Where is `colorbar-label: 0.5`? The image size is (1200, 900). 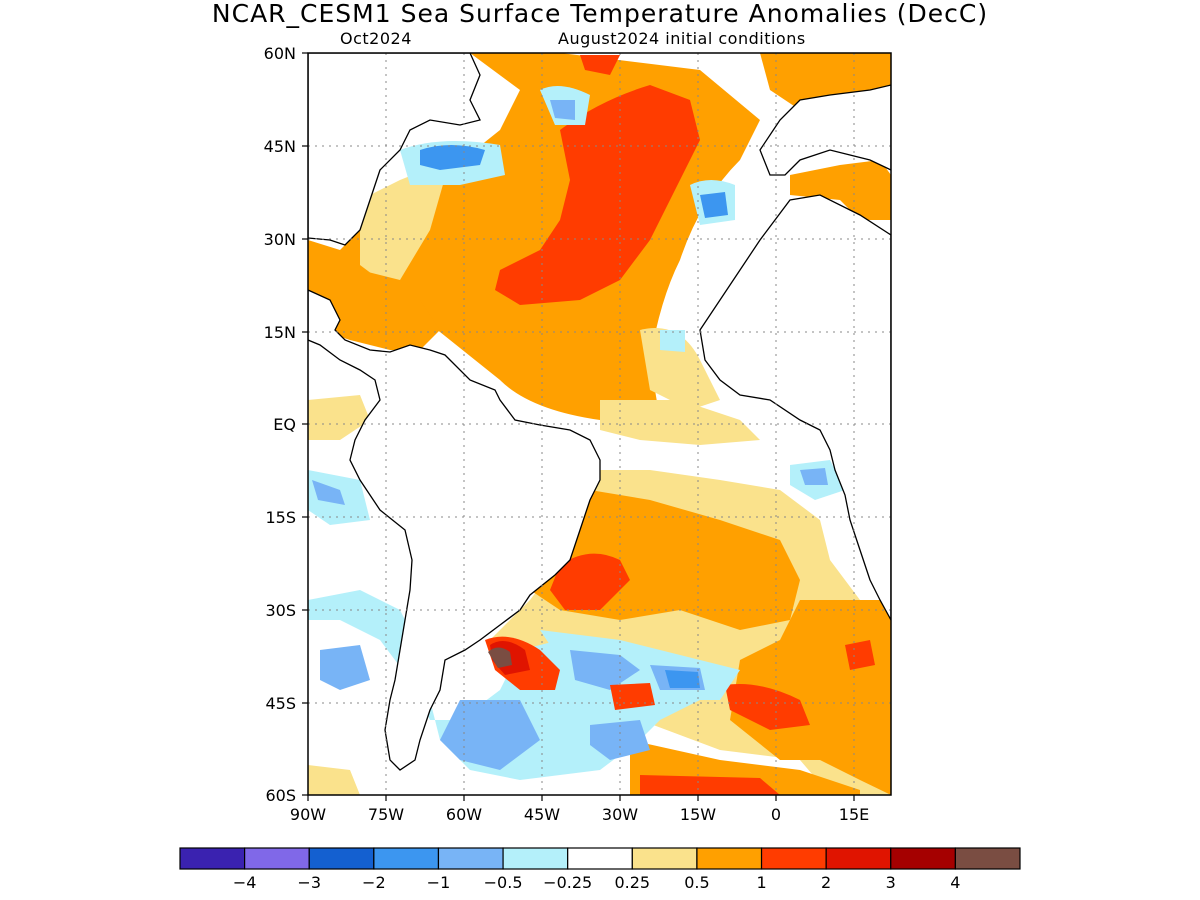
colorbar-label: 0.5 is located at coordinates (696, 882).